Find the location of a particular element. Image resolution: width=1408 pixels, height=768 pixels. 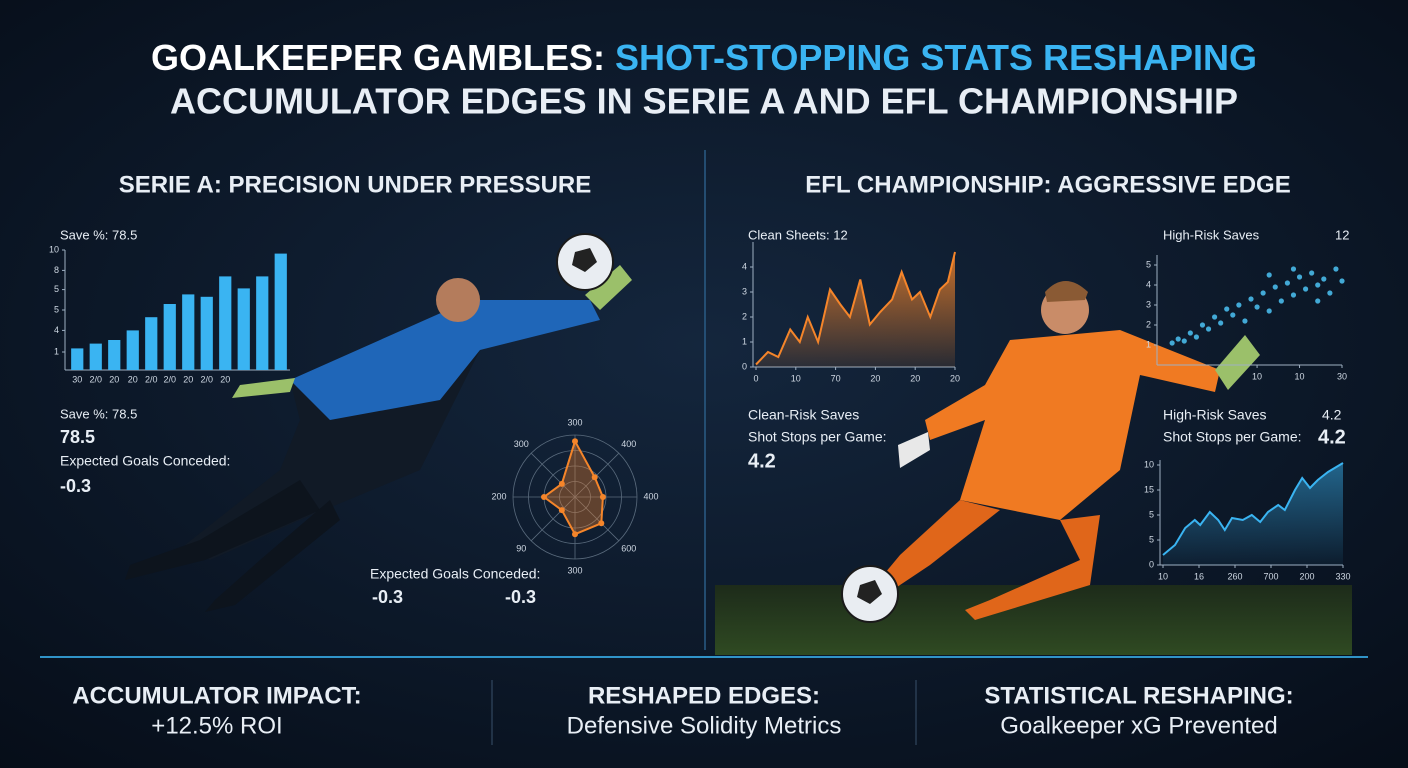

panel-heading: EFL CHAMPIONSHIP: AGGRESSIVE EDGE is located at coordinates (1047, 184).